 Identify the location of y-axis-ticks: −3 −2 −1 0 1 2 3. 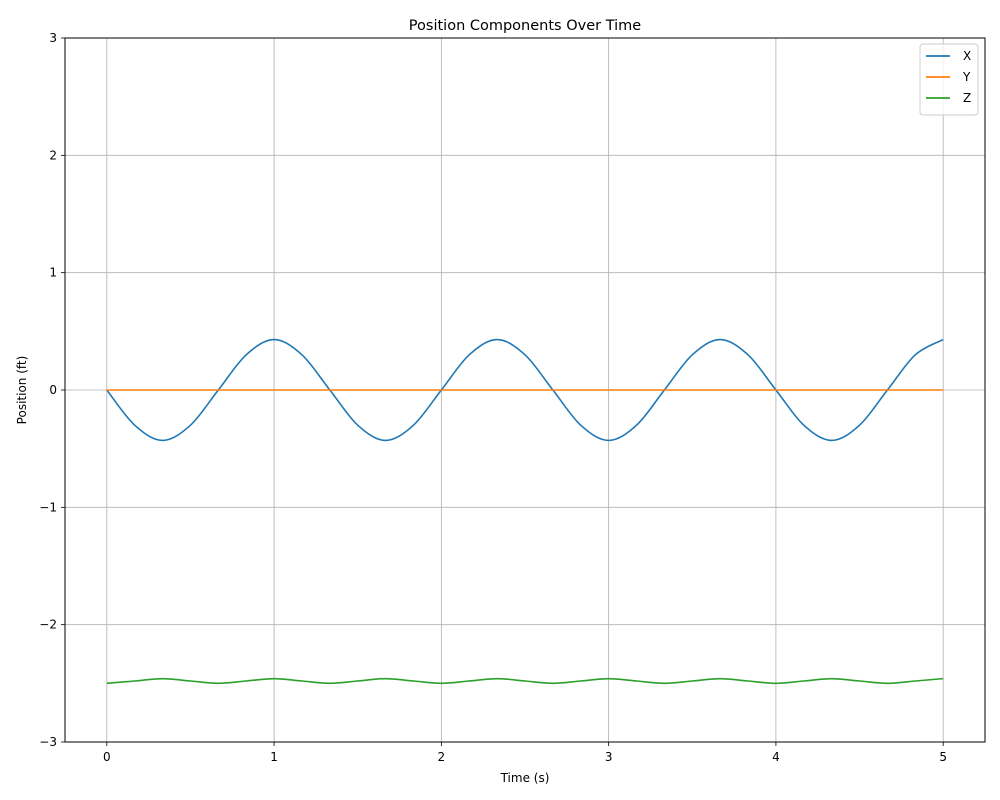
(52, 390).